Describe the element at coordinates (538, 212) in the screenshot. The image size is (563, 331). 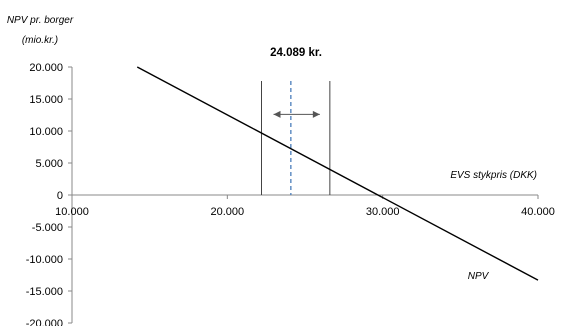
I see `x-tick-label: 40.000` at that location.